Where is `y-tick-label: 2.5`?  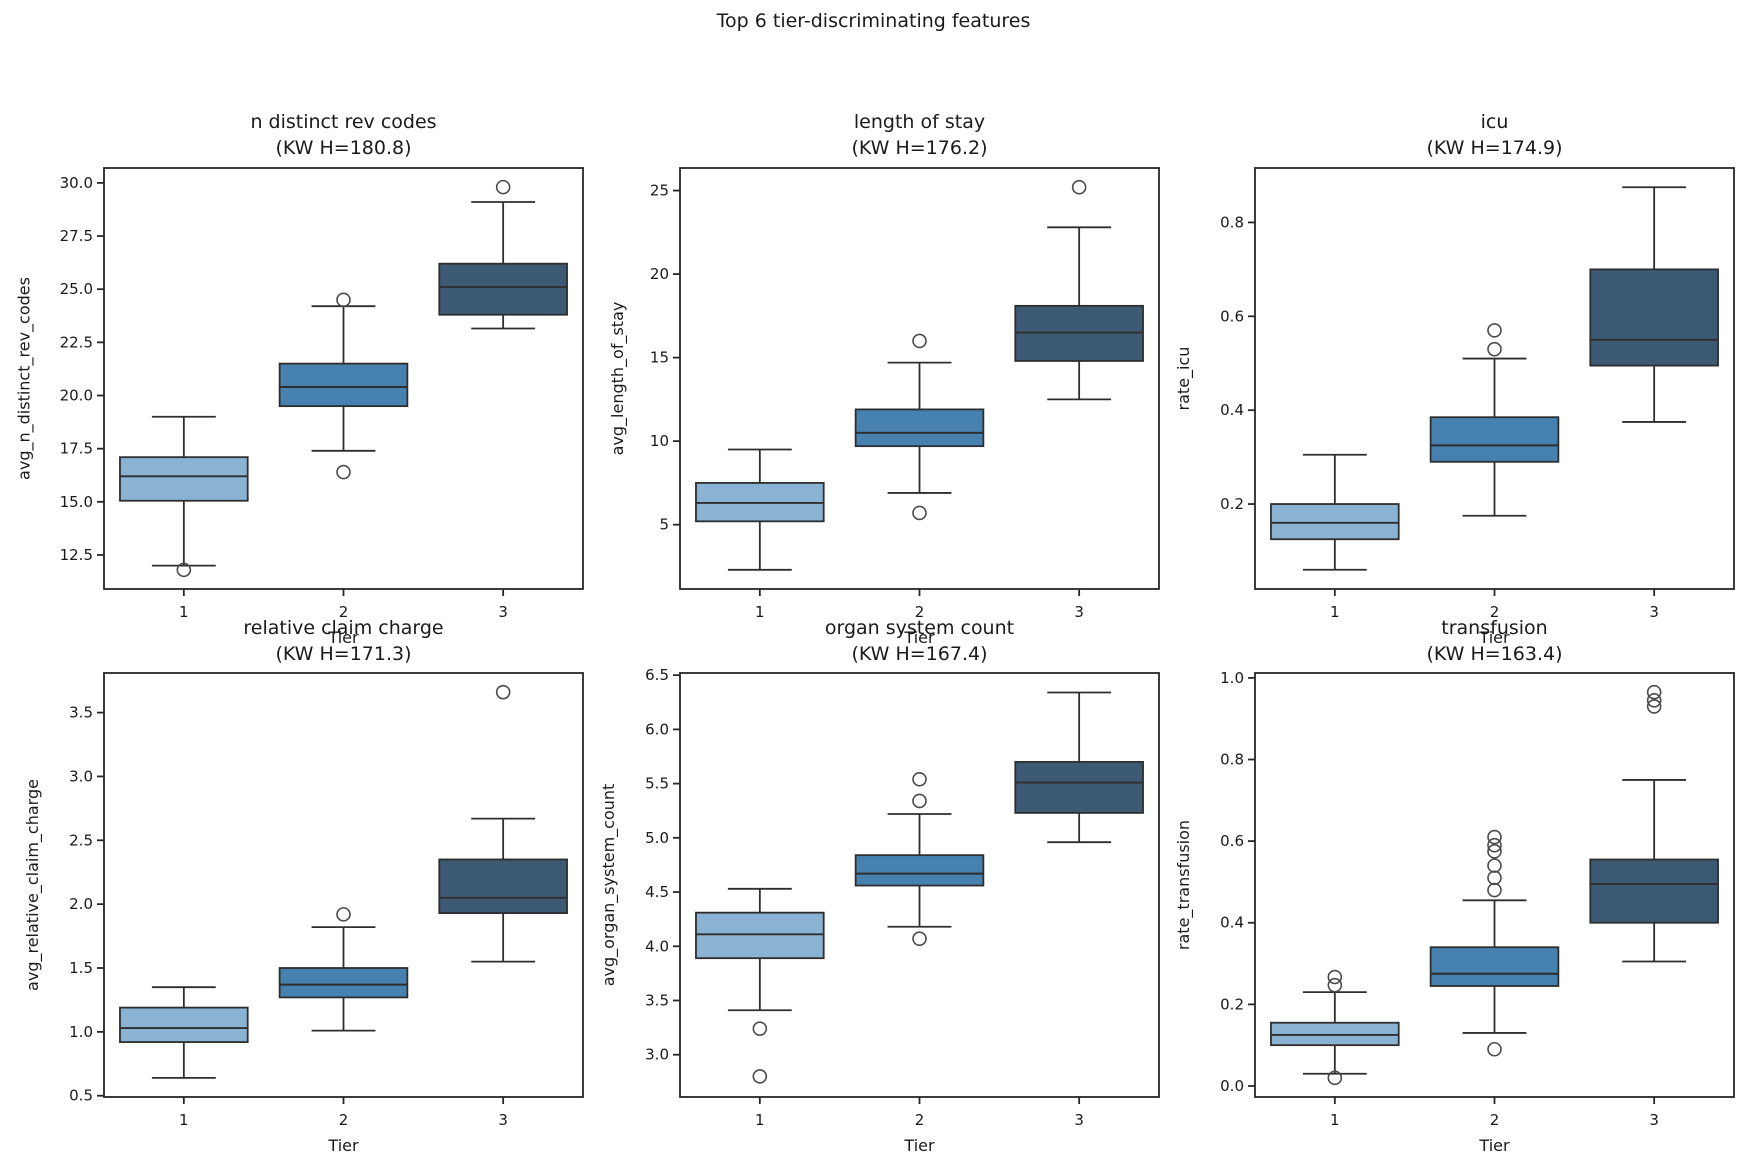
y-tick-label: 2.5 is located at coordinates (81, 840).